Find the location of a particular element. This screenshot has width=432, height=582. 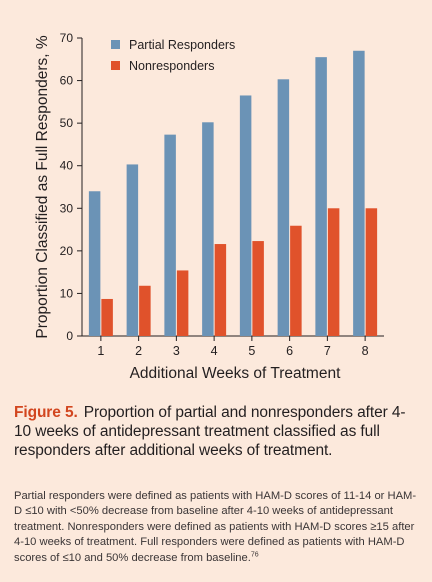

nonresponders-legend-swatch is located at coordinates (115, 65).